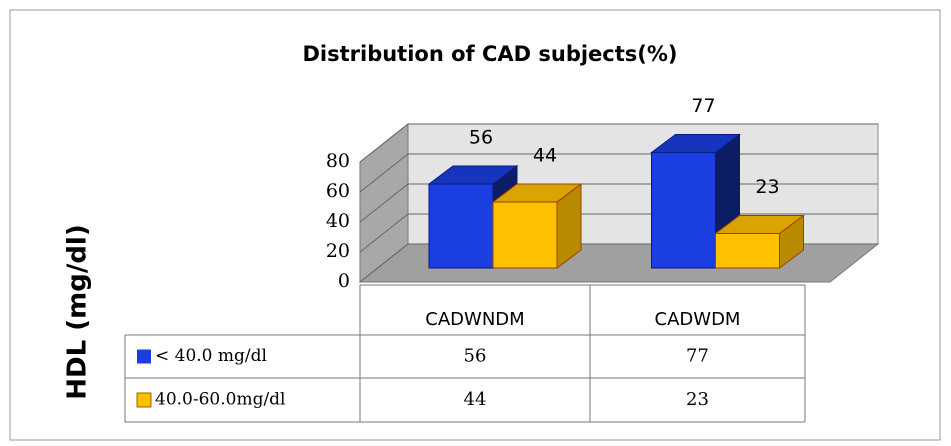  What do you see at coordinates (78, 311) in the screenshot?
I see `y-axis-label: HDL (mg/dl)` at bounding box center [78, 311].